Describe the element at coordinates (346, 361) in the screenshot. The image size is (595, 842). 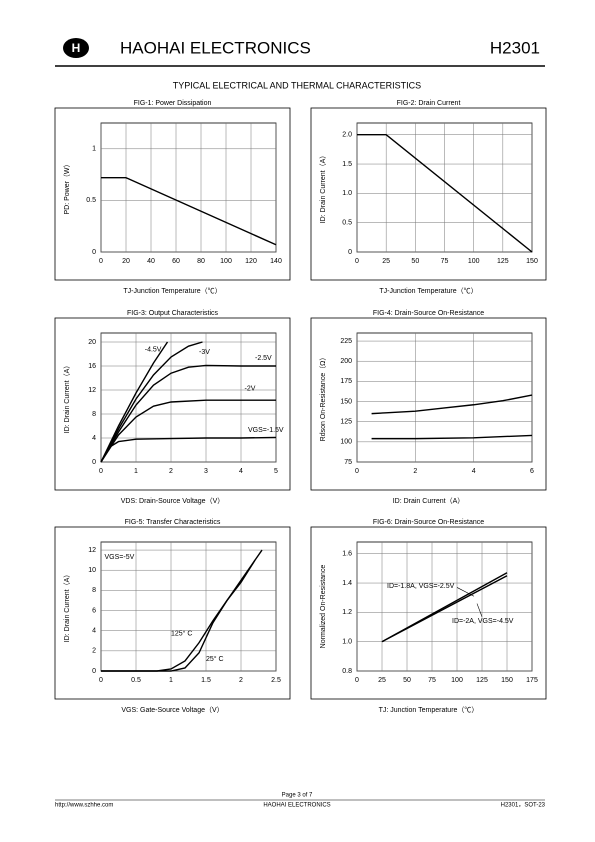
I see `y-tick-label: 200` at that location.